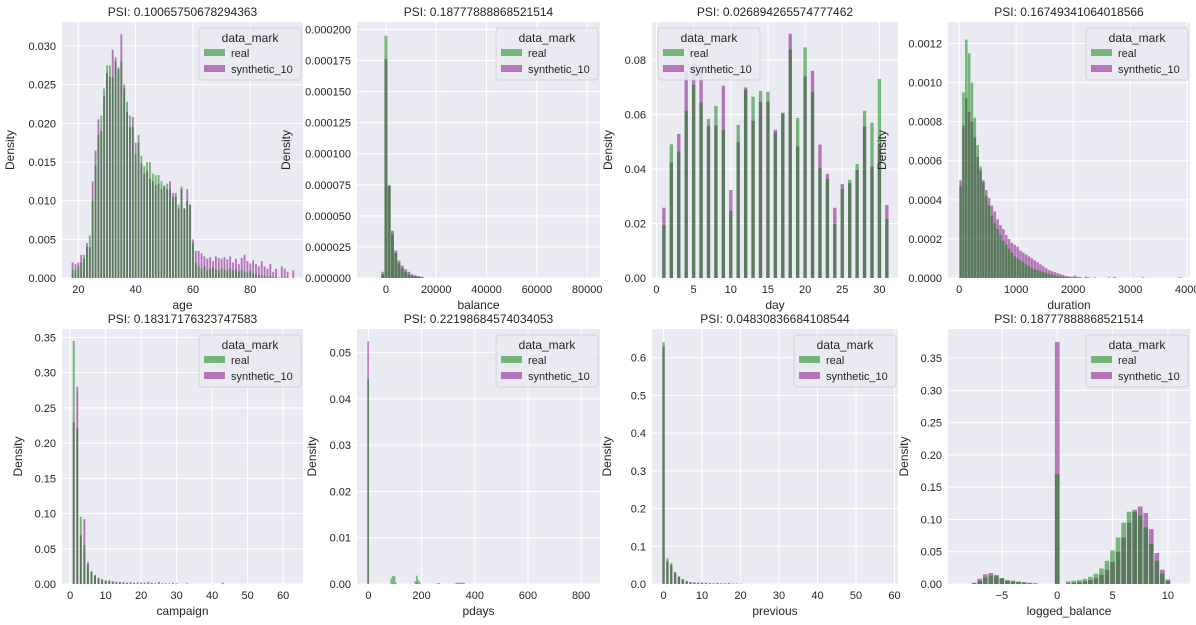 The image size is (1196, 625). What do you see at coordinates (694, 290) in the screenshot?
I see `x-tick-label: 5` at bounding box center [694, 290].